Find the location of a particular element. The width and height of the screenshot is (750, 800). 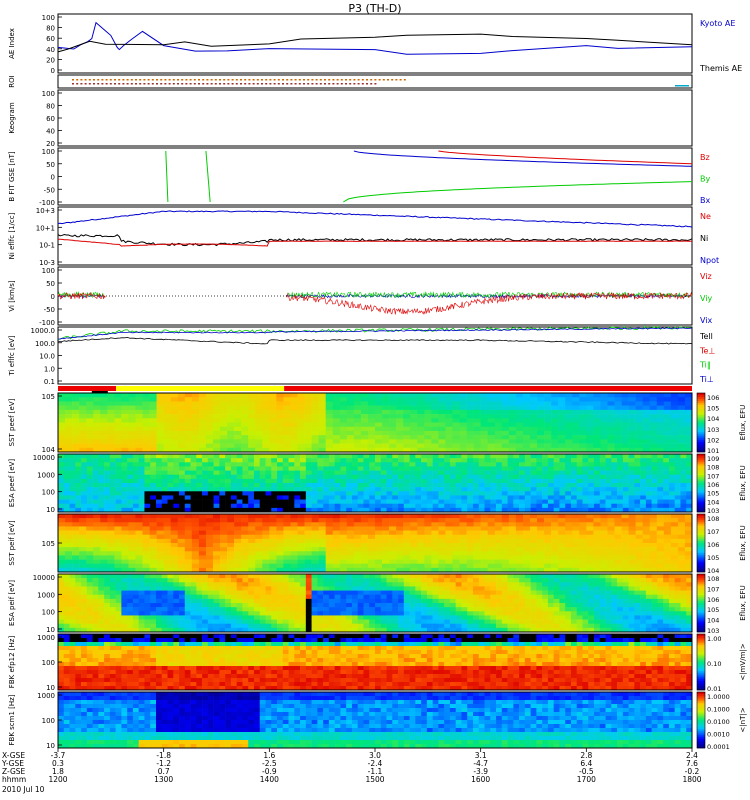

colorbar-tick-esa_e: 106 is located at coordinates (713, 485).